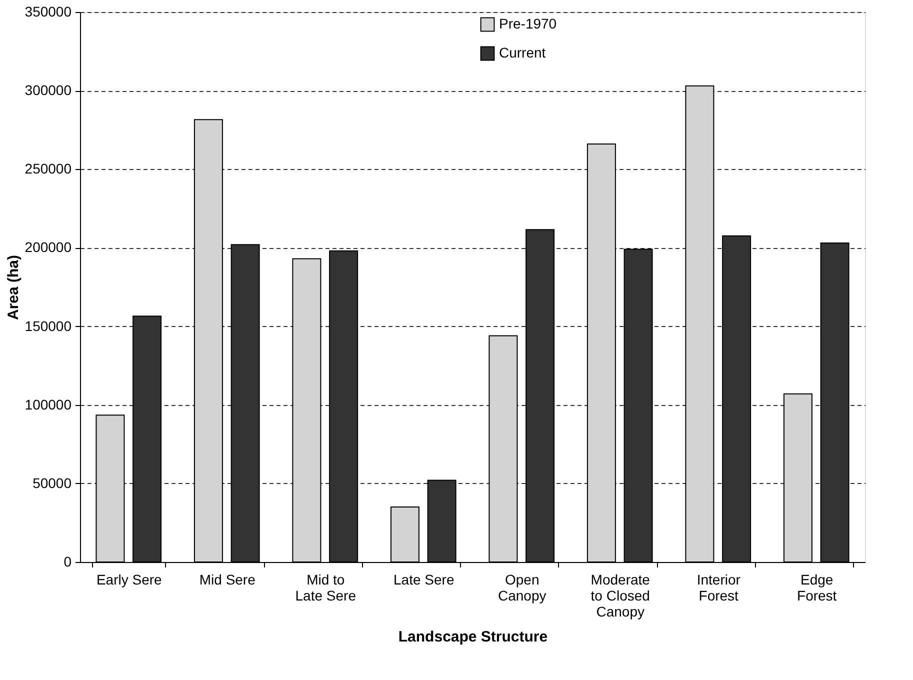 This screenshot has width=913, height=680. What do you see at coordinates (48, 404) in the screenshot?
I see `y-tick-label: 100000` at bounding box center [48, 404].